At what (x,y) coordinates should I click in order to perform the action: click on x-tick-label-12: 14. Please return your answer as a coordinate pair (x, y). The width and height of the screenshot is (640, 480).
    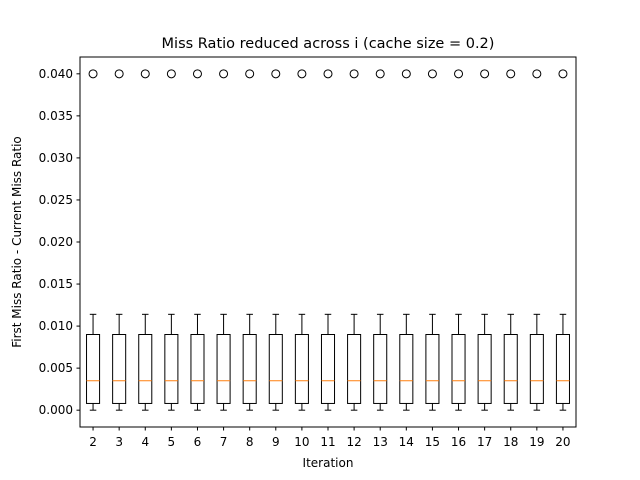
    Looking at the image, I should click on (406, 442).